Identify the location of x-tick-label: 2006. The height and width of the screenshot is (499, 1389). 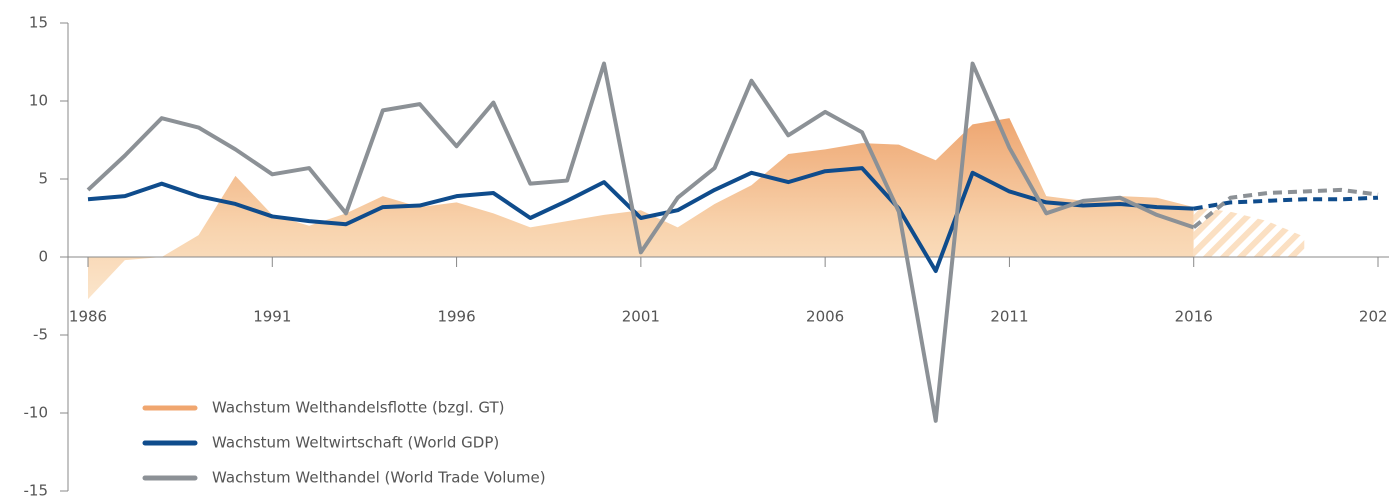
(825, 317).